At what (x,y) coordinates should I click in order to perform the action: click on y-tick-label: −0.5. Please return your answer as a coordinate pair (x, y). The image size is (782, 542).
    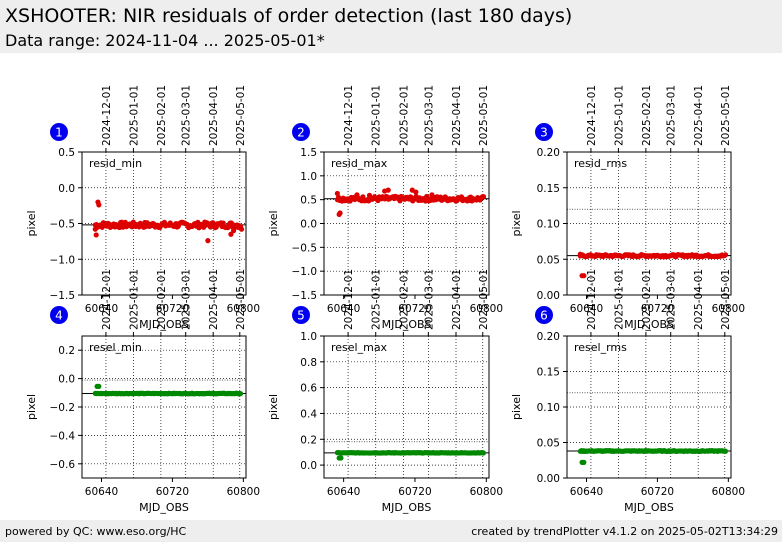
    Looking at the image, I should click on (305, 248).